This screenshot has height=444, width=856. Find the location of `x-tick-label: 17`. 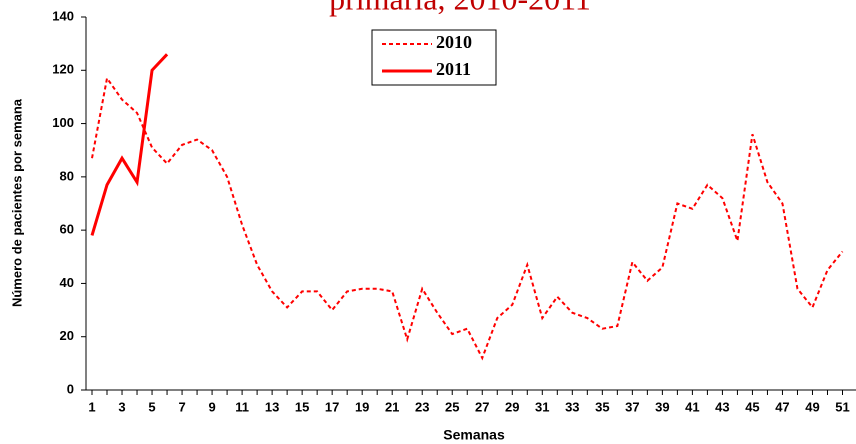

x-tick-label: 17 is located at coordinates (332, 406).